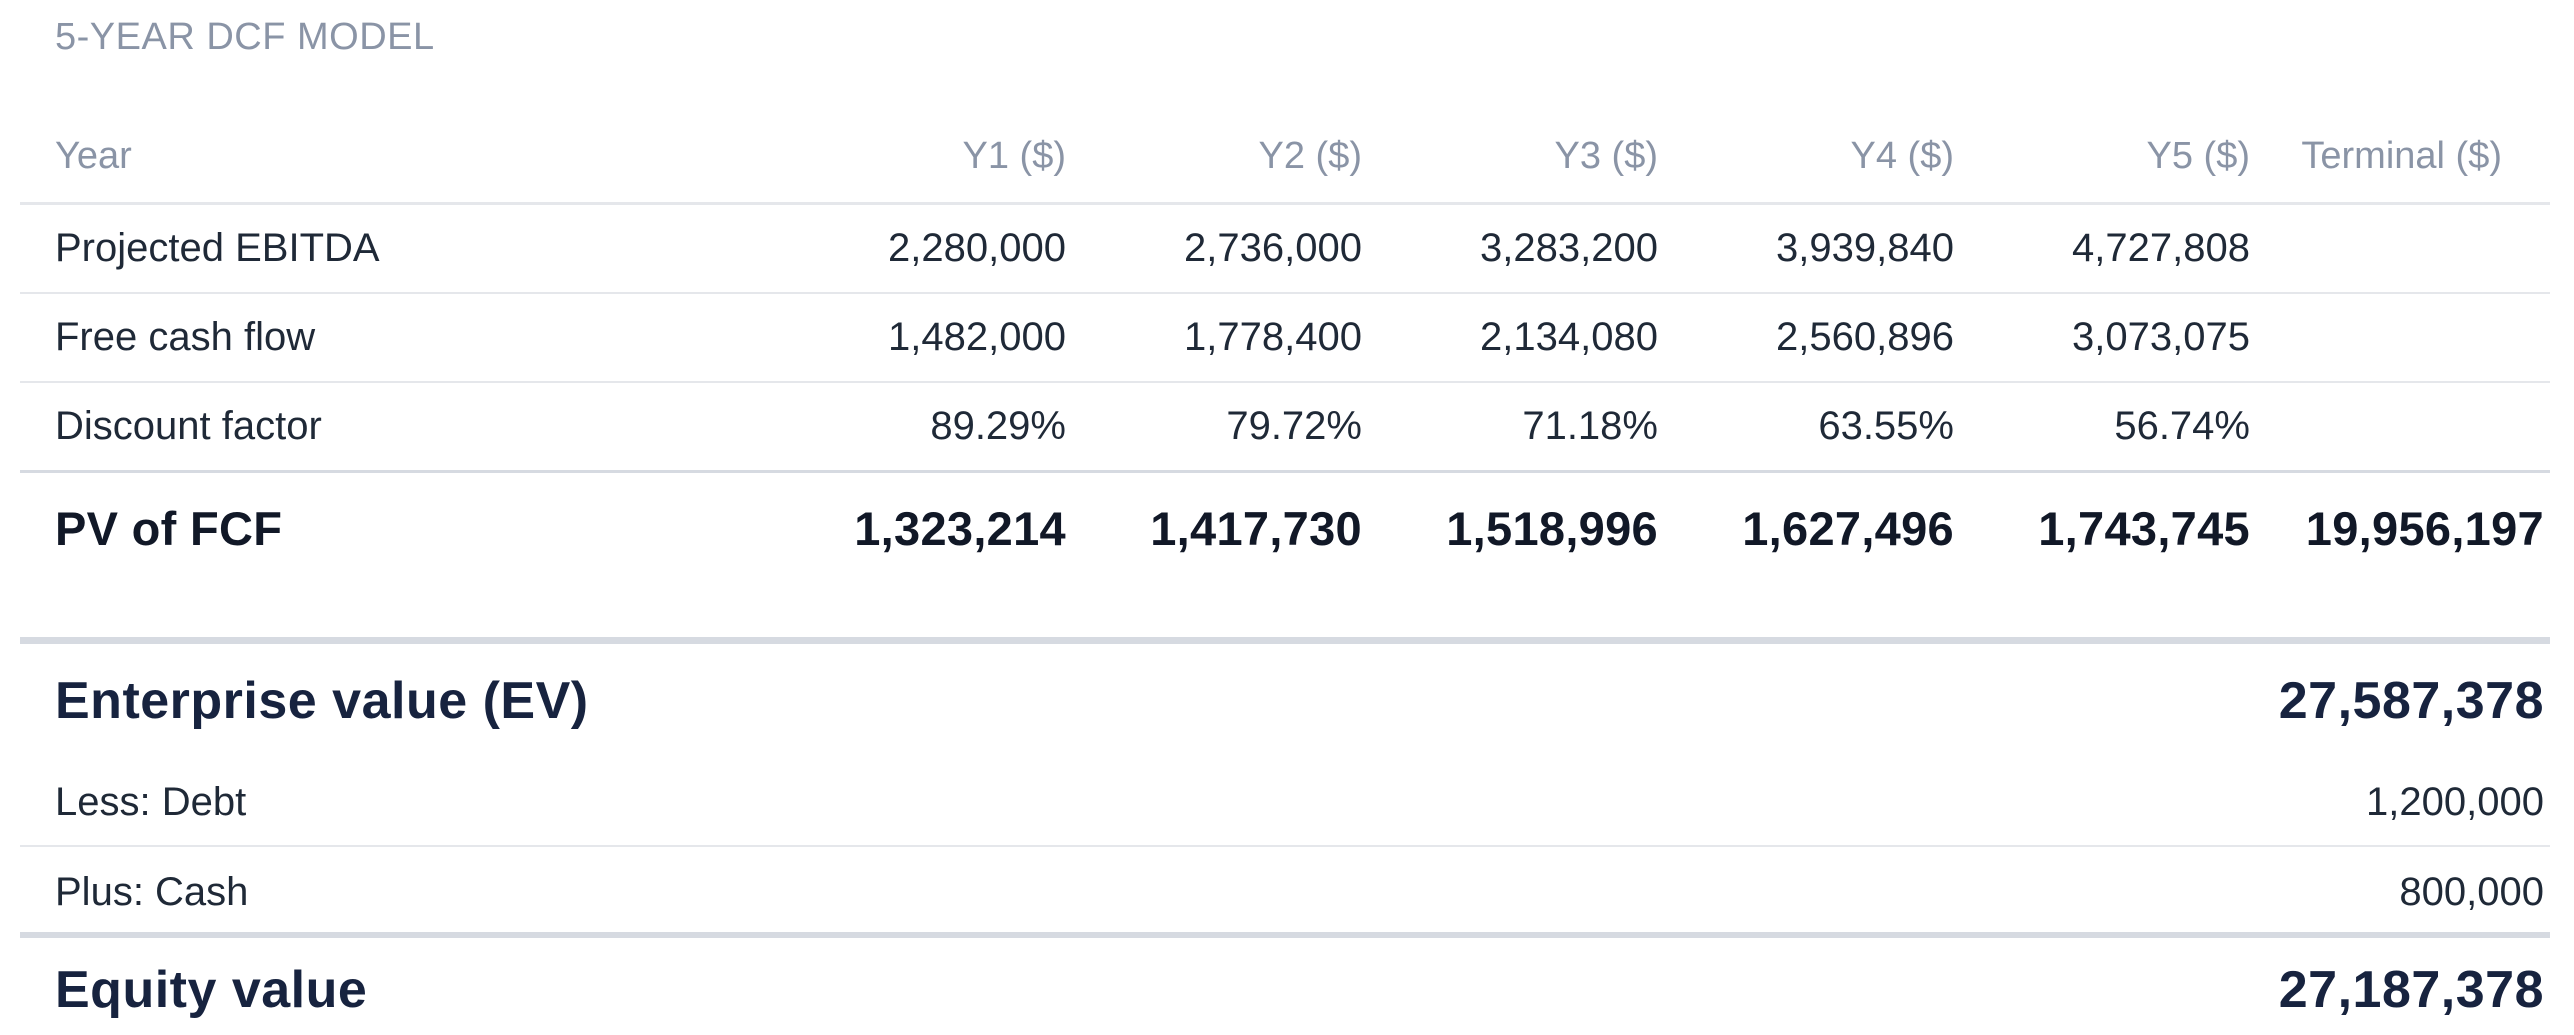  What do you see at coordinates (1826, 427) in the screenshot?
I see `cell-y4: 63.55%` at bounding box center [1826, 427].